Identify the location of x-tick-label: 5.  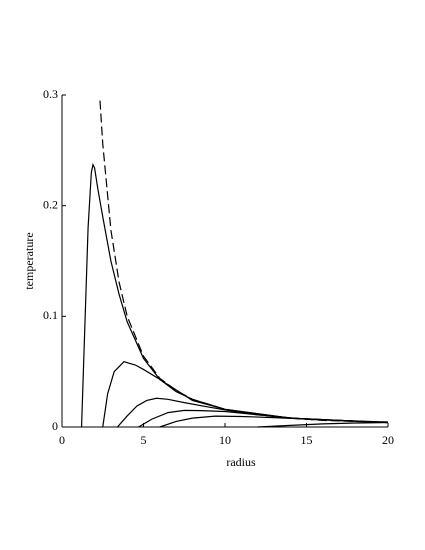
(144, 440).